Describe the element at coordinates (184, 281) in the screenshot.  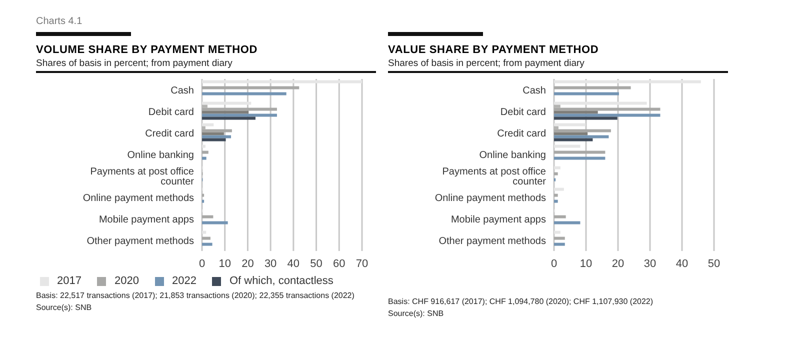
I see `legend-label: 2022` at that location.